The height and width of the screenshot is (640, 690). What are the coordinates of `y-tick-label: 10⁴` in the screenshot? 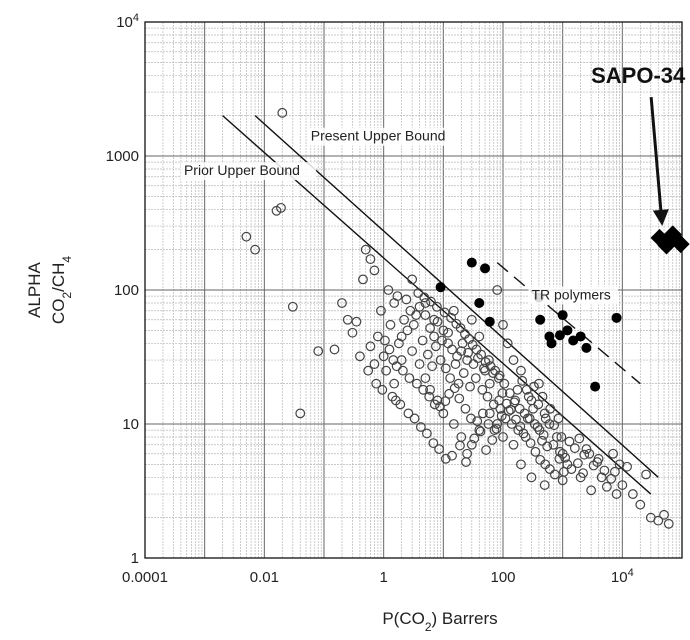 It's located at (127, 21).